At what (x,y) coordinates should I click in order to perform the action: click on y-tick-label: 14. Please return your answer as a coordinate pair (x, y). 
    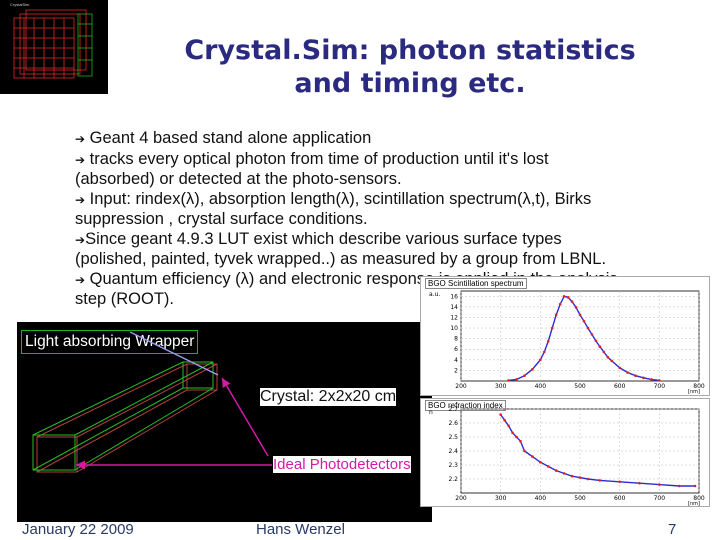
    Looking at the image, I should click on (454, 307).